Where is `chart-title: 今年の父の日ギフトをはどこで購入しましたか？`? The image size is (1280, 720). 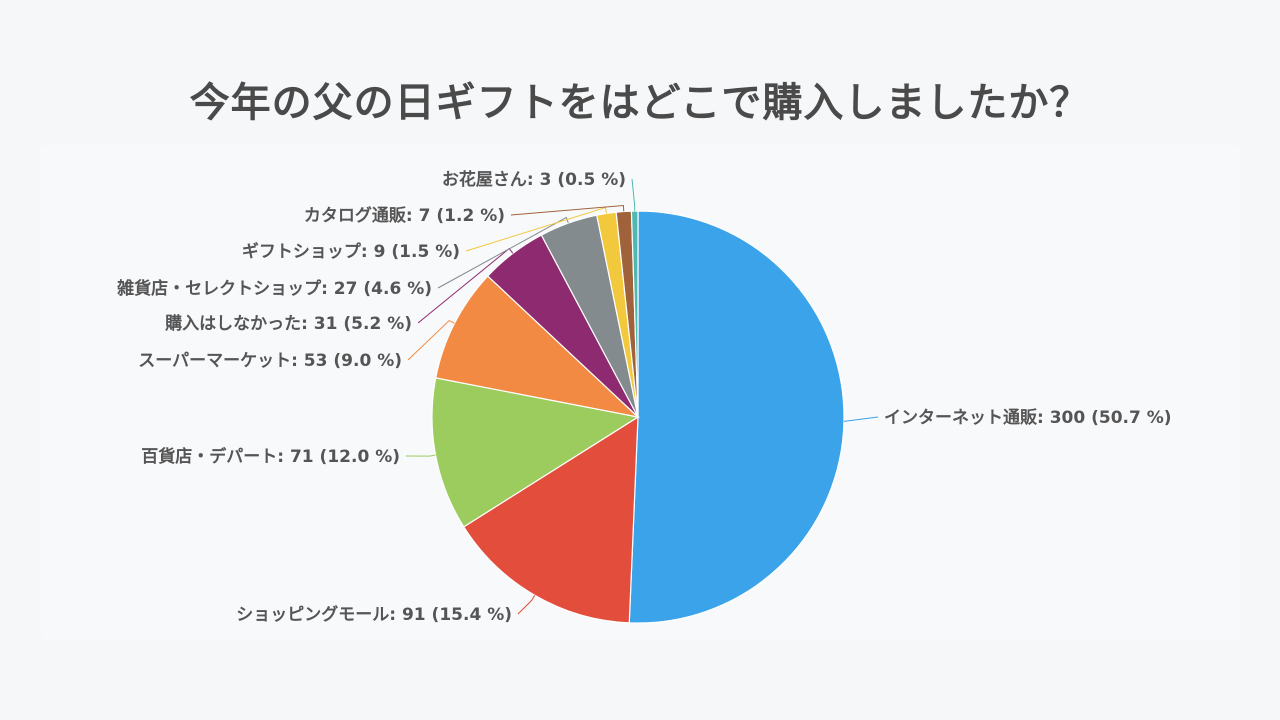 chart-title: 今年の父の日ギフトをはどこで購入しましたか？ is located at coordinates (640, 103).